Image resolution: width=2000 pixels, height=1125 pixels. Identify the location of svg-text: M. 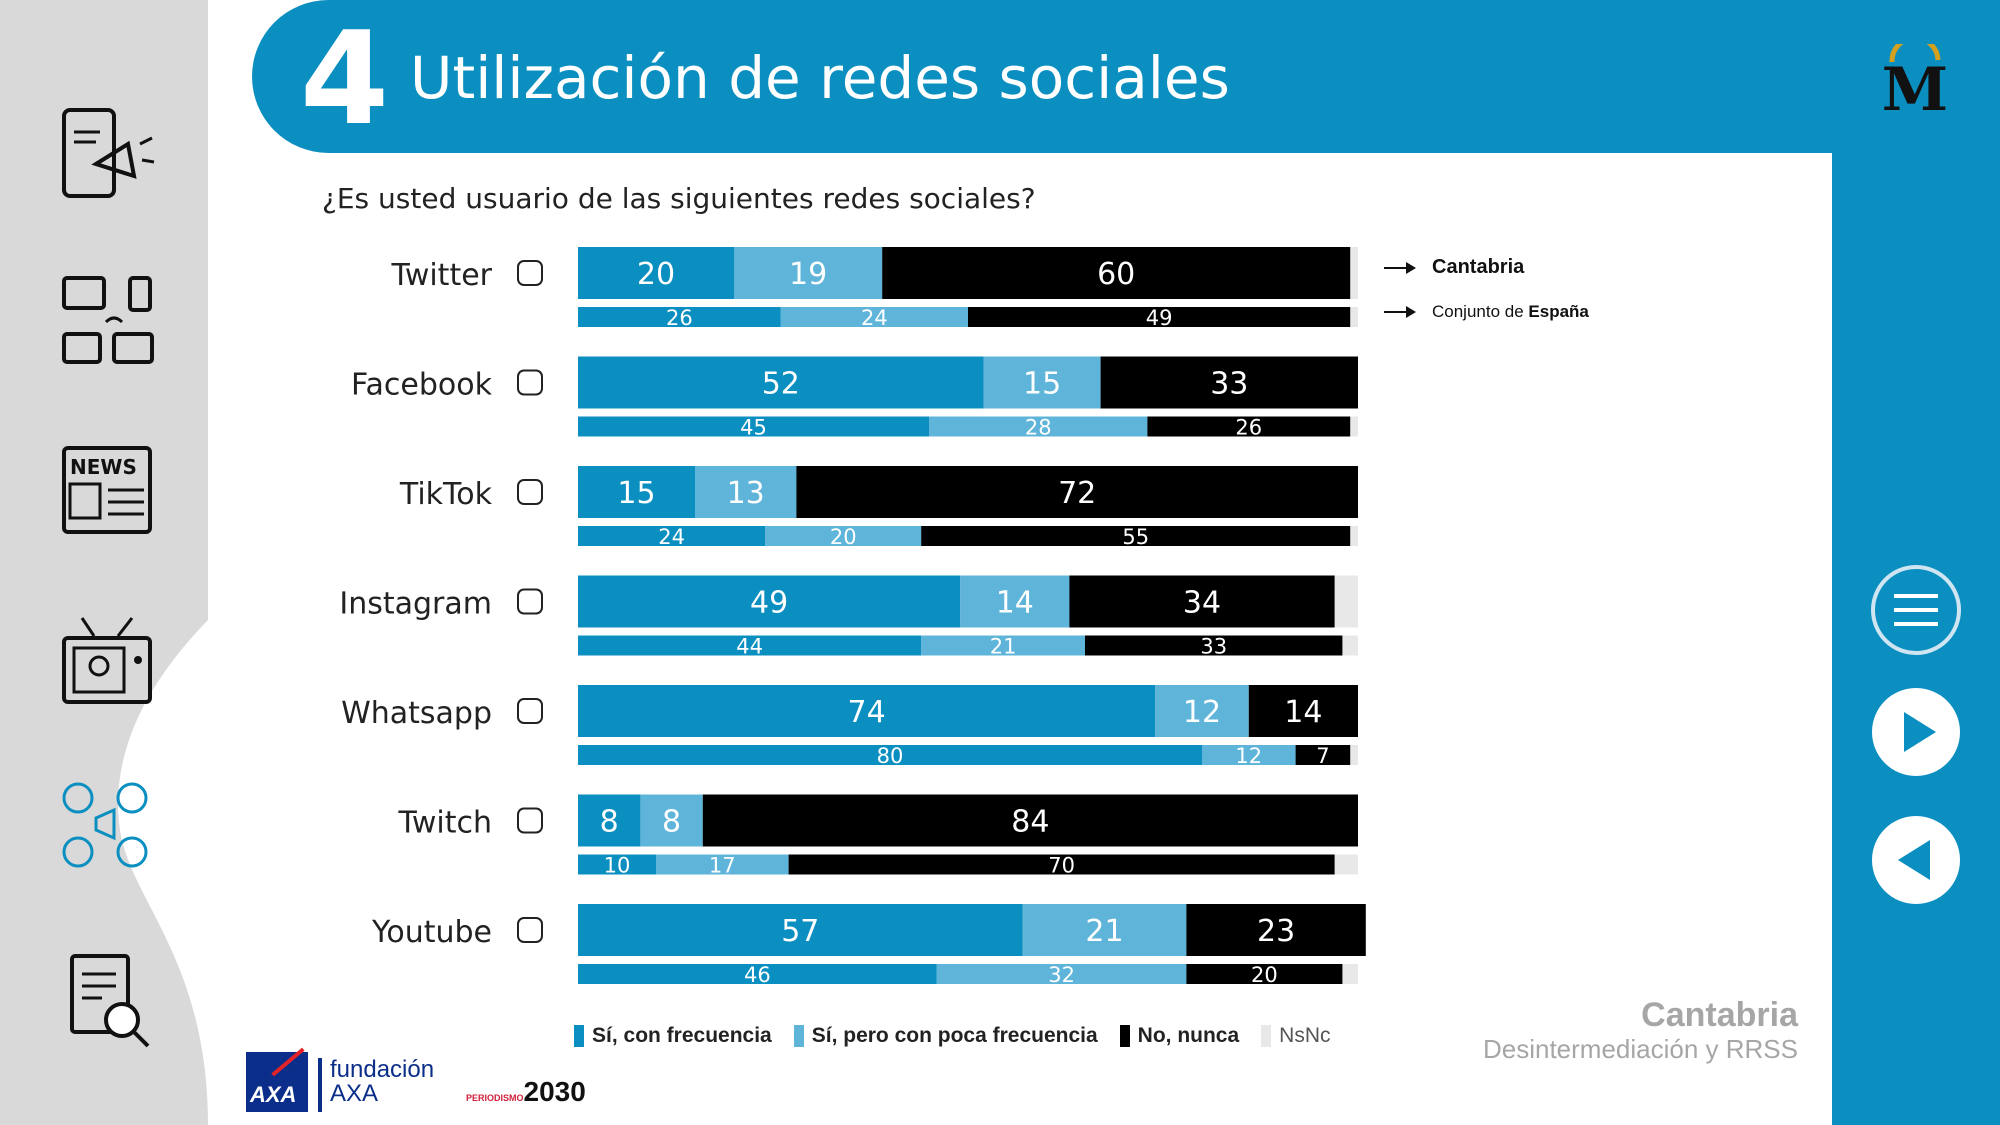
(1915, 84).